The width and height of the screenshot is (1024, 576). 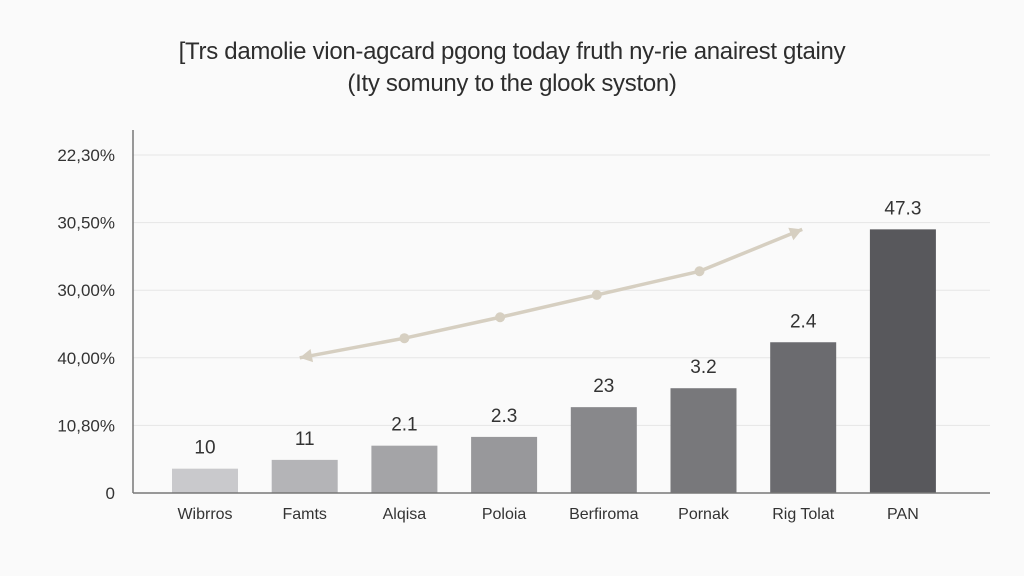 I want to click on x-tick-label: Poloia, so click(x=504, y=514).